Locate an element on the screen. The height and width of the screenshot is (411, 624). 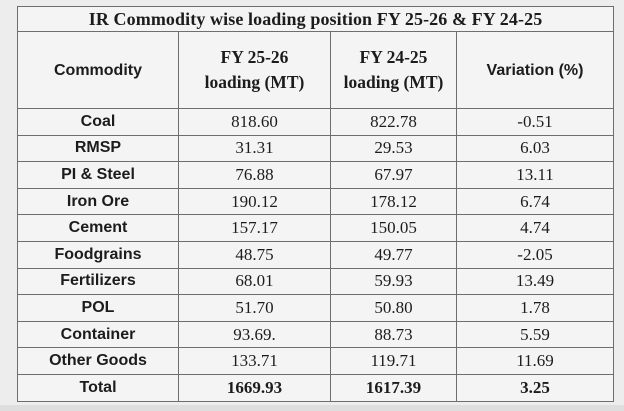
cell-commodity: Iron Ore is located at coordinates (98, 201).